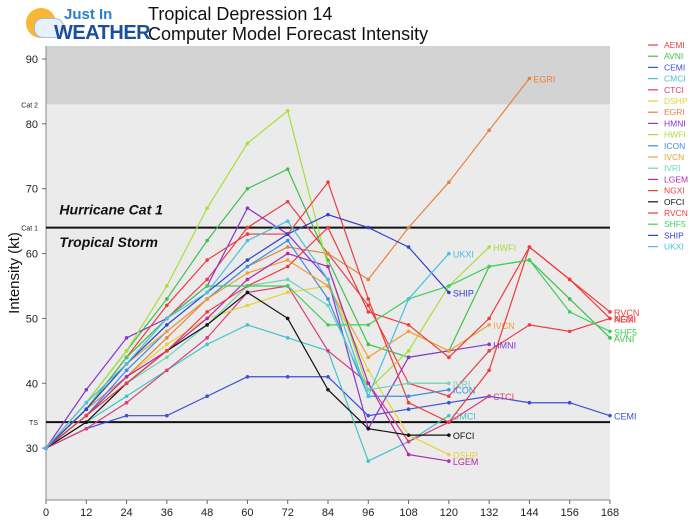 This screenshot has height=524, width=700. What do you see at coordinates (676, 213) in the screenshot?
I see `legend-entry: RVCN` at bounding box center [676, 213].